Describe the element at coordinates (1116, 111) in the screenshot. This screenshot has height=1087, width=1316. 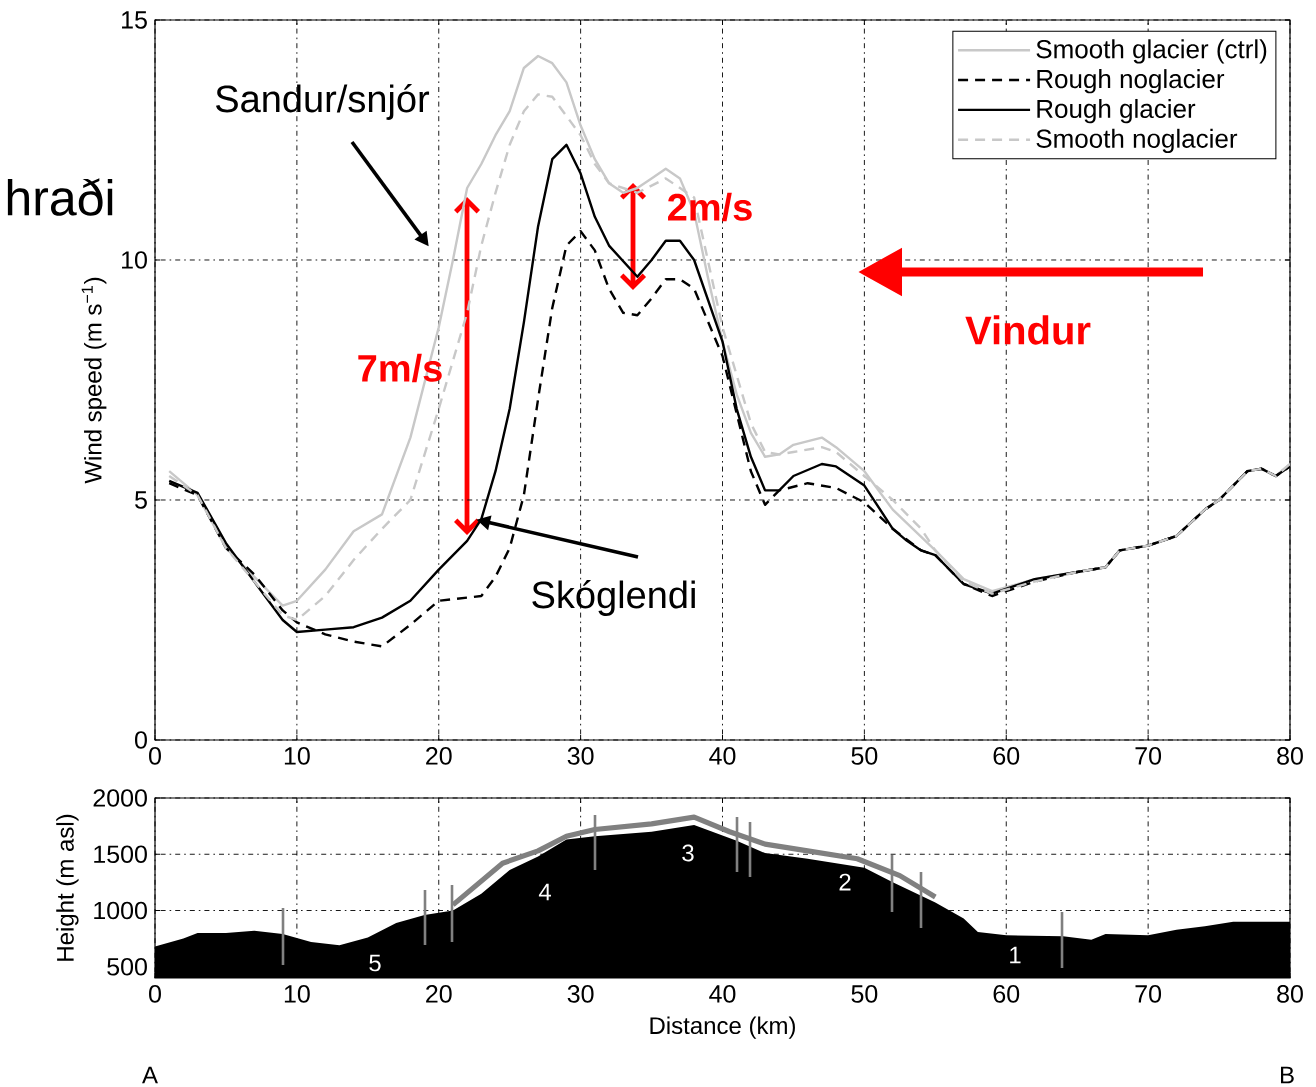
I see `legend-label: Rough glacier` at that location.